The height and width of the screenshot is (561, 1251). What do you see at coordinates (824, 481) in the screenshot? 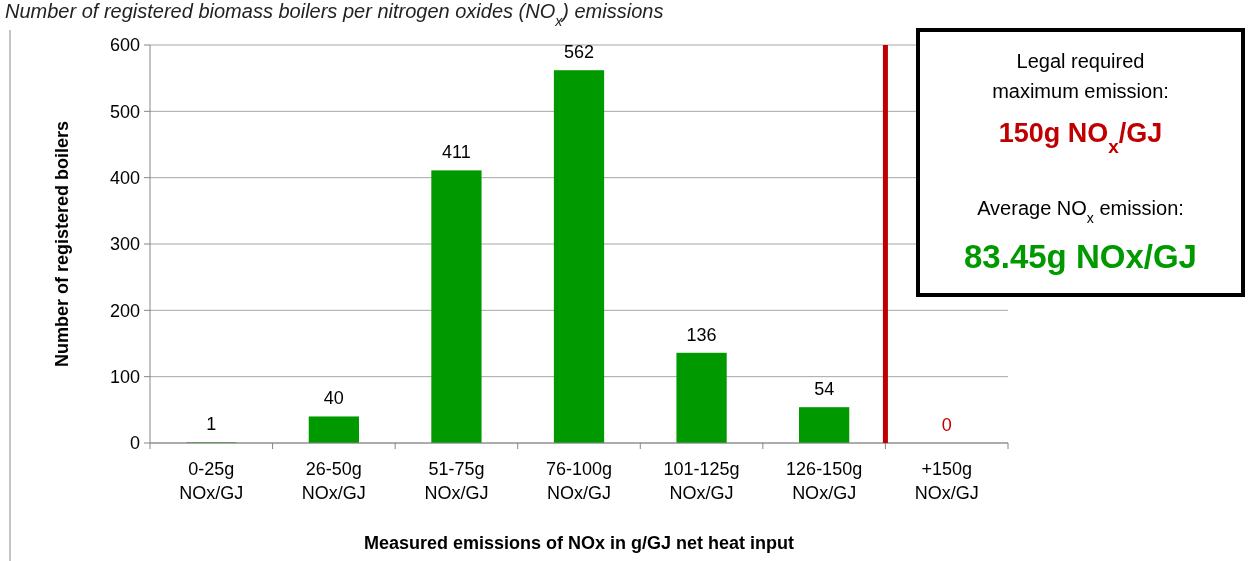
I see `x-tick-label: 126-150g NOx/GJ` at bounding box center [824, 481].